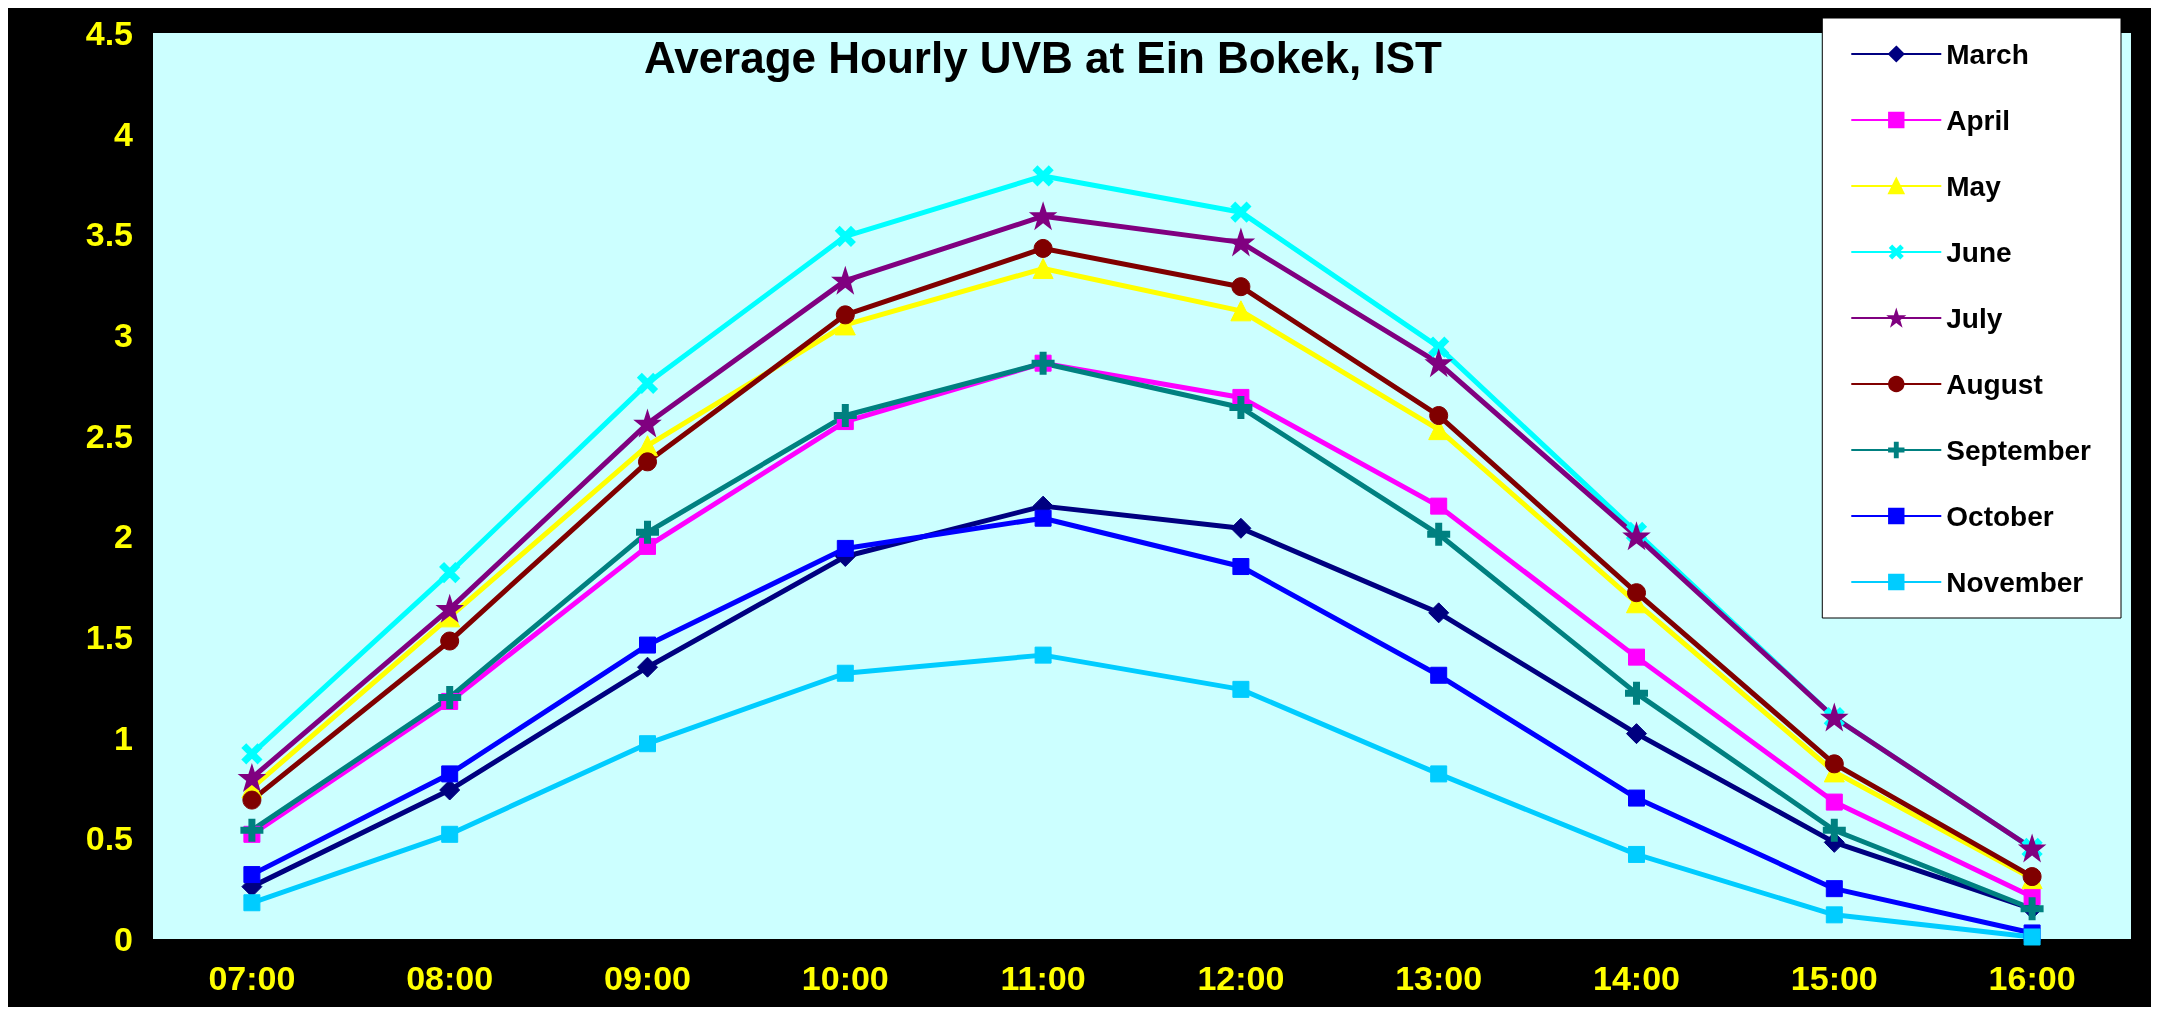 Image resolution: width=2159 pixels, height=1015 pixels. Describe the element at coordinates (1974, 186) in the screenshot. I see `legend-label: May` at that location.